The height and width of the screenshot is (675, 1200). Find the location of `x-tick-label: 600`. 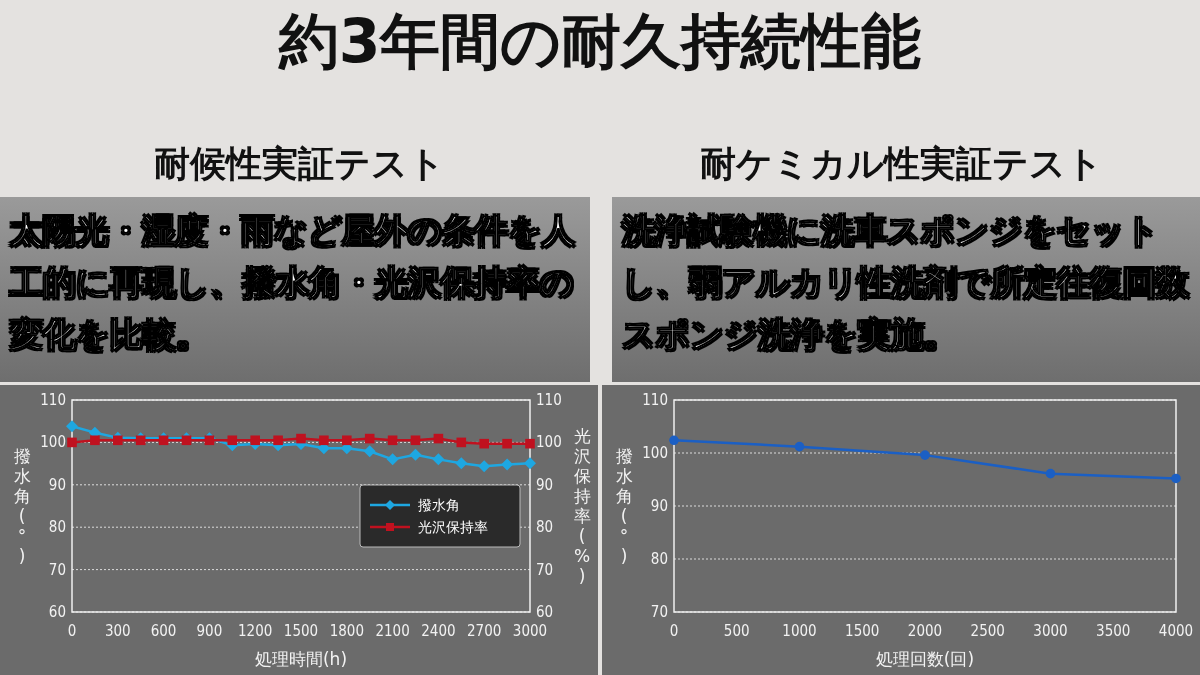

x-tick-label: 600 is located at coordinates (163, 631).